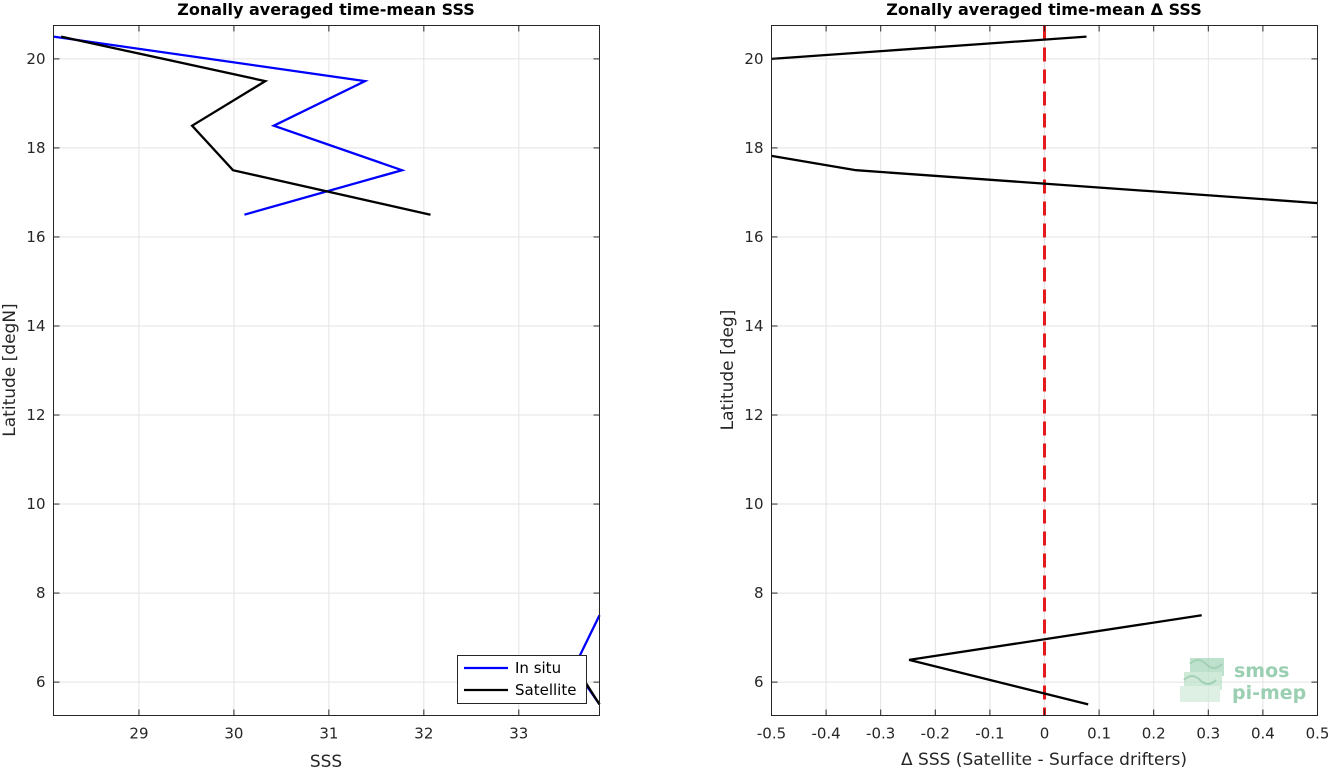  What do you see at coordinates (1263, 734) in the screenshot?
I see `right-x-tick-label: 0.4` at bounding box center [1263, 734].